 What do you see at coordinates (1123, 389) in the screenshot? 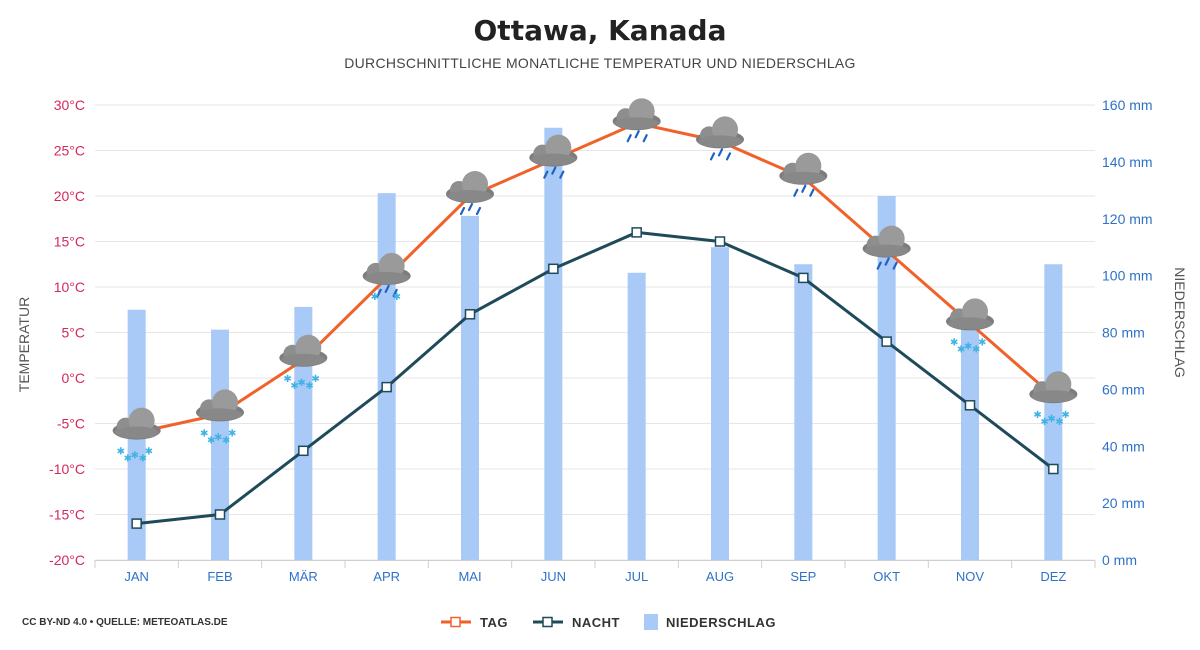
I see `y-right-tick-label: 60 mm` at bounding box center [1123, 389].